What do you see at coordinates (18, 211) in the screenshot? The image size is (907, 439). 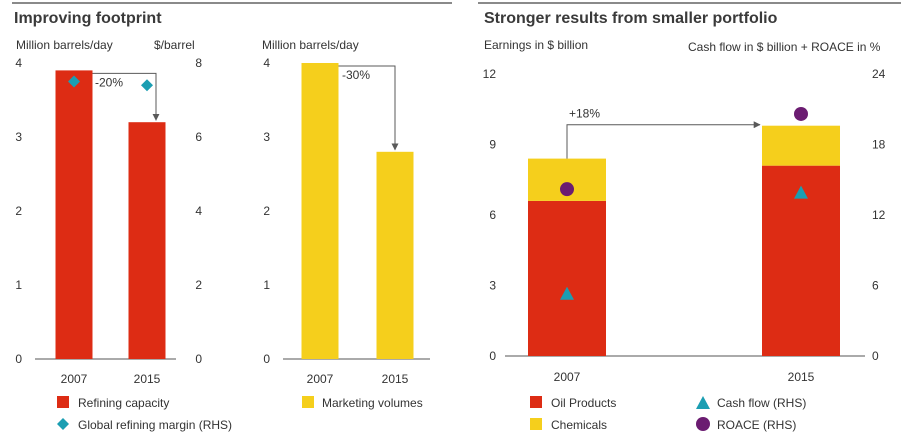 I see `refining-ytick-label: 2` at bounding box center [18, 211].